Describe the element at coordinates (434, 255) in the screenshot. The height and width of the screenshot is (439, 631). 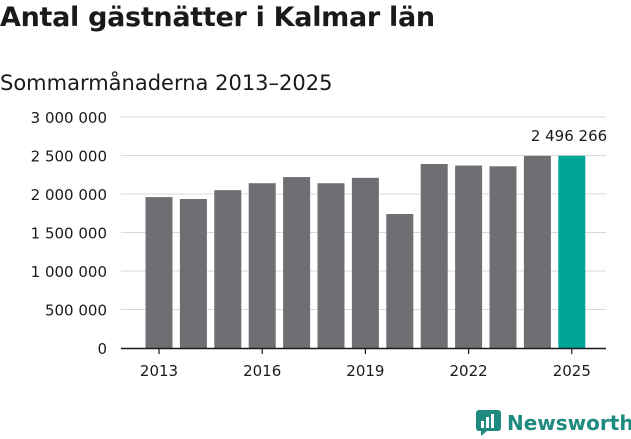
I see `bar-2021` at that location.